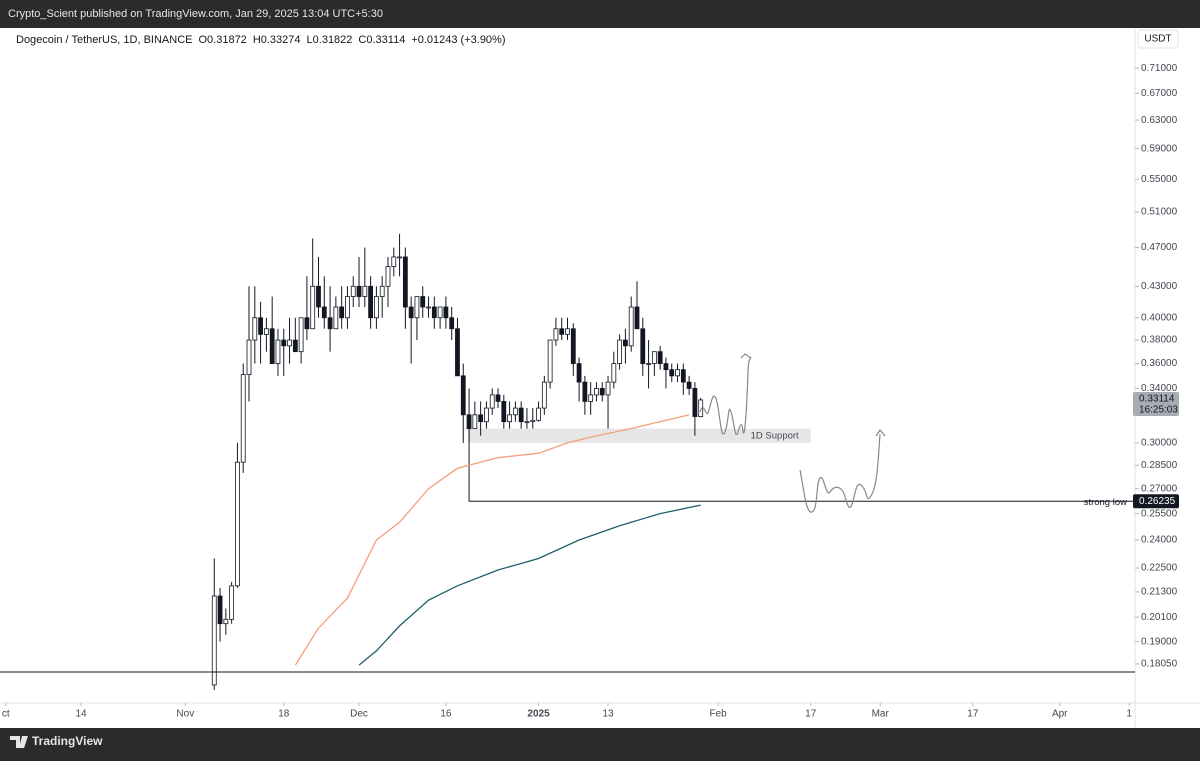 The width and height of the screenshot is (1200, 761). I want to click on support-label: 1D Support, so click(775, 435).